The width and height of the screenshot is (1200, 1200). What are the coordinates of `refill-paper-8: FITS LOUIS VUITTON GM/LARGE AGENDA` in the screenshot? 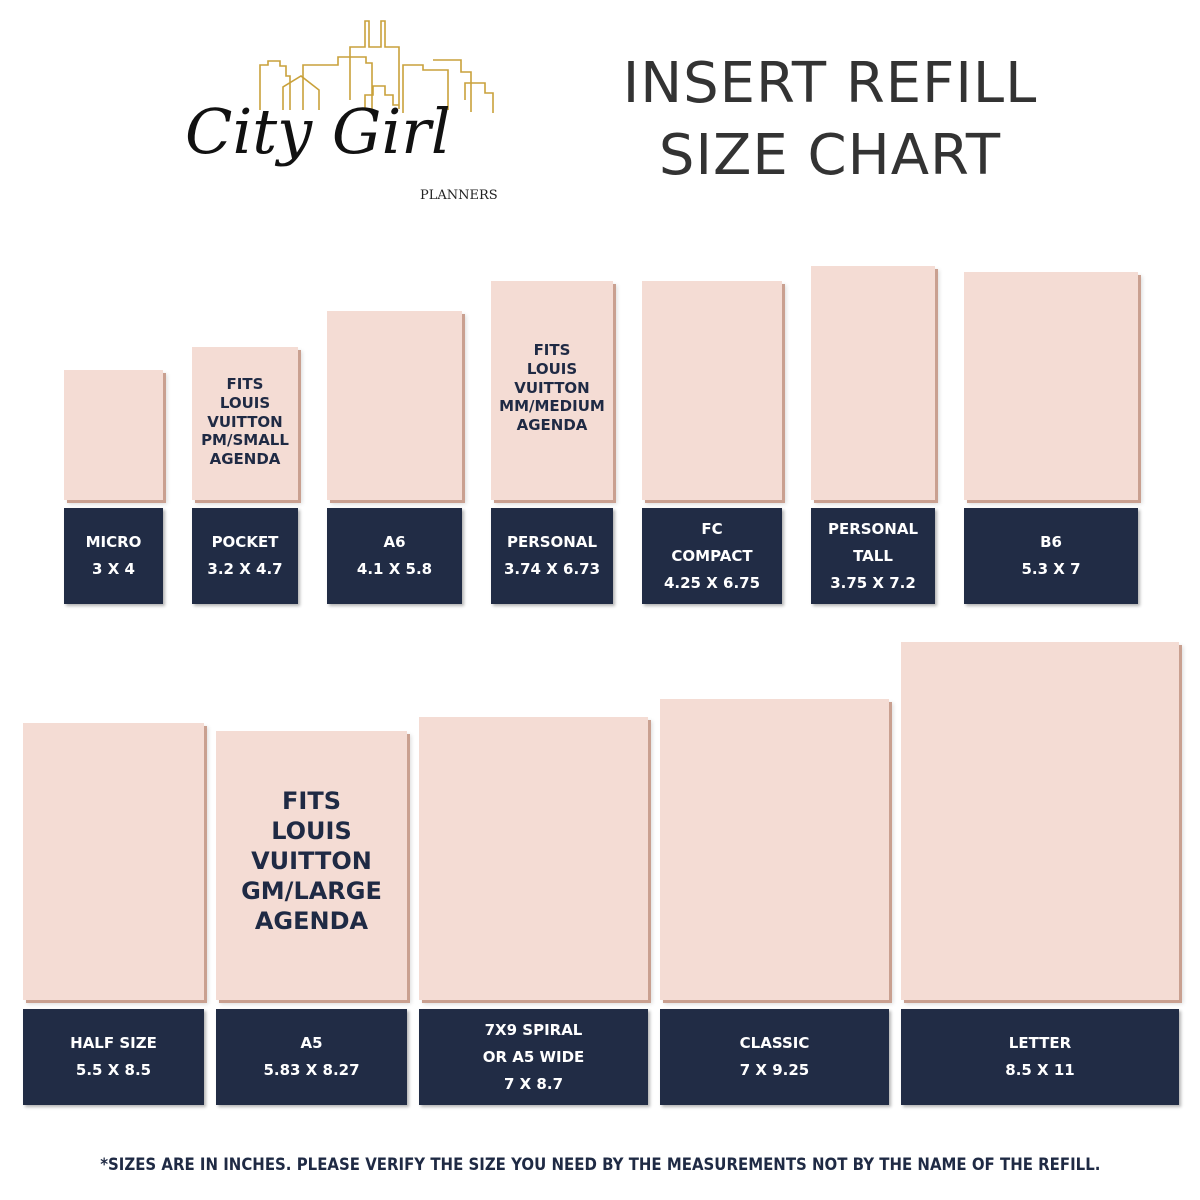 It's located at (311, 865).